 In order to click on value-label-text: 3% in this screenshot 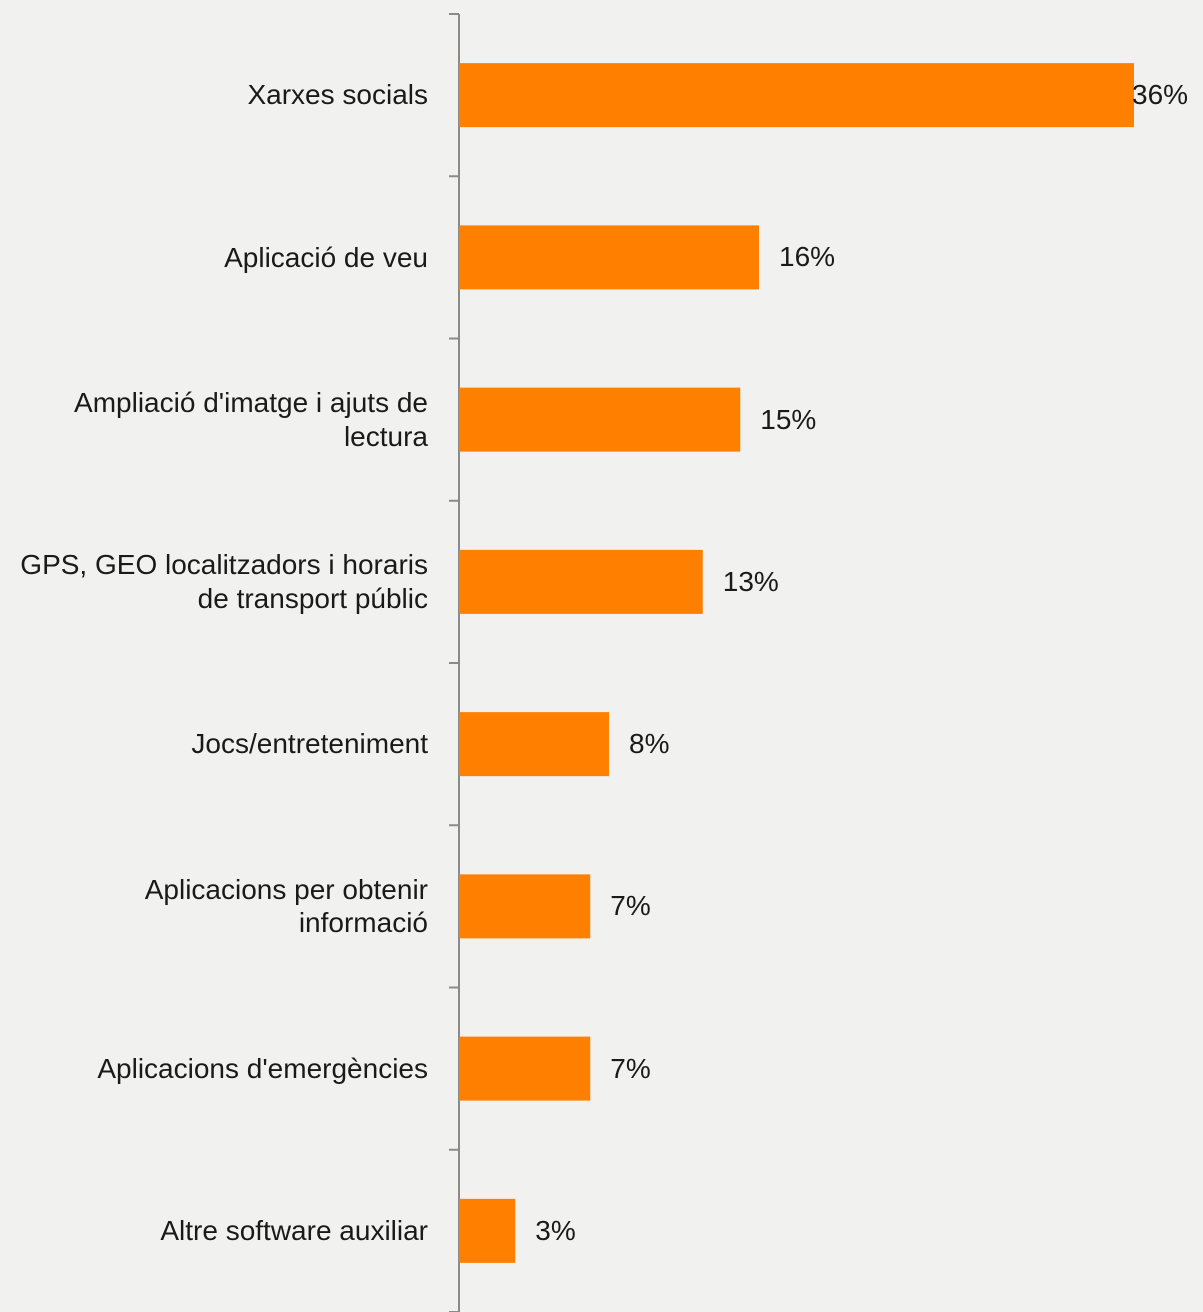, I will do `click(555, 1230)`.